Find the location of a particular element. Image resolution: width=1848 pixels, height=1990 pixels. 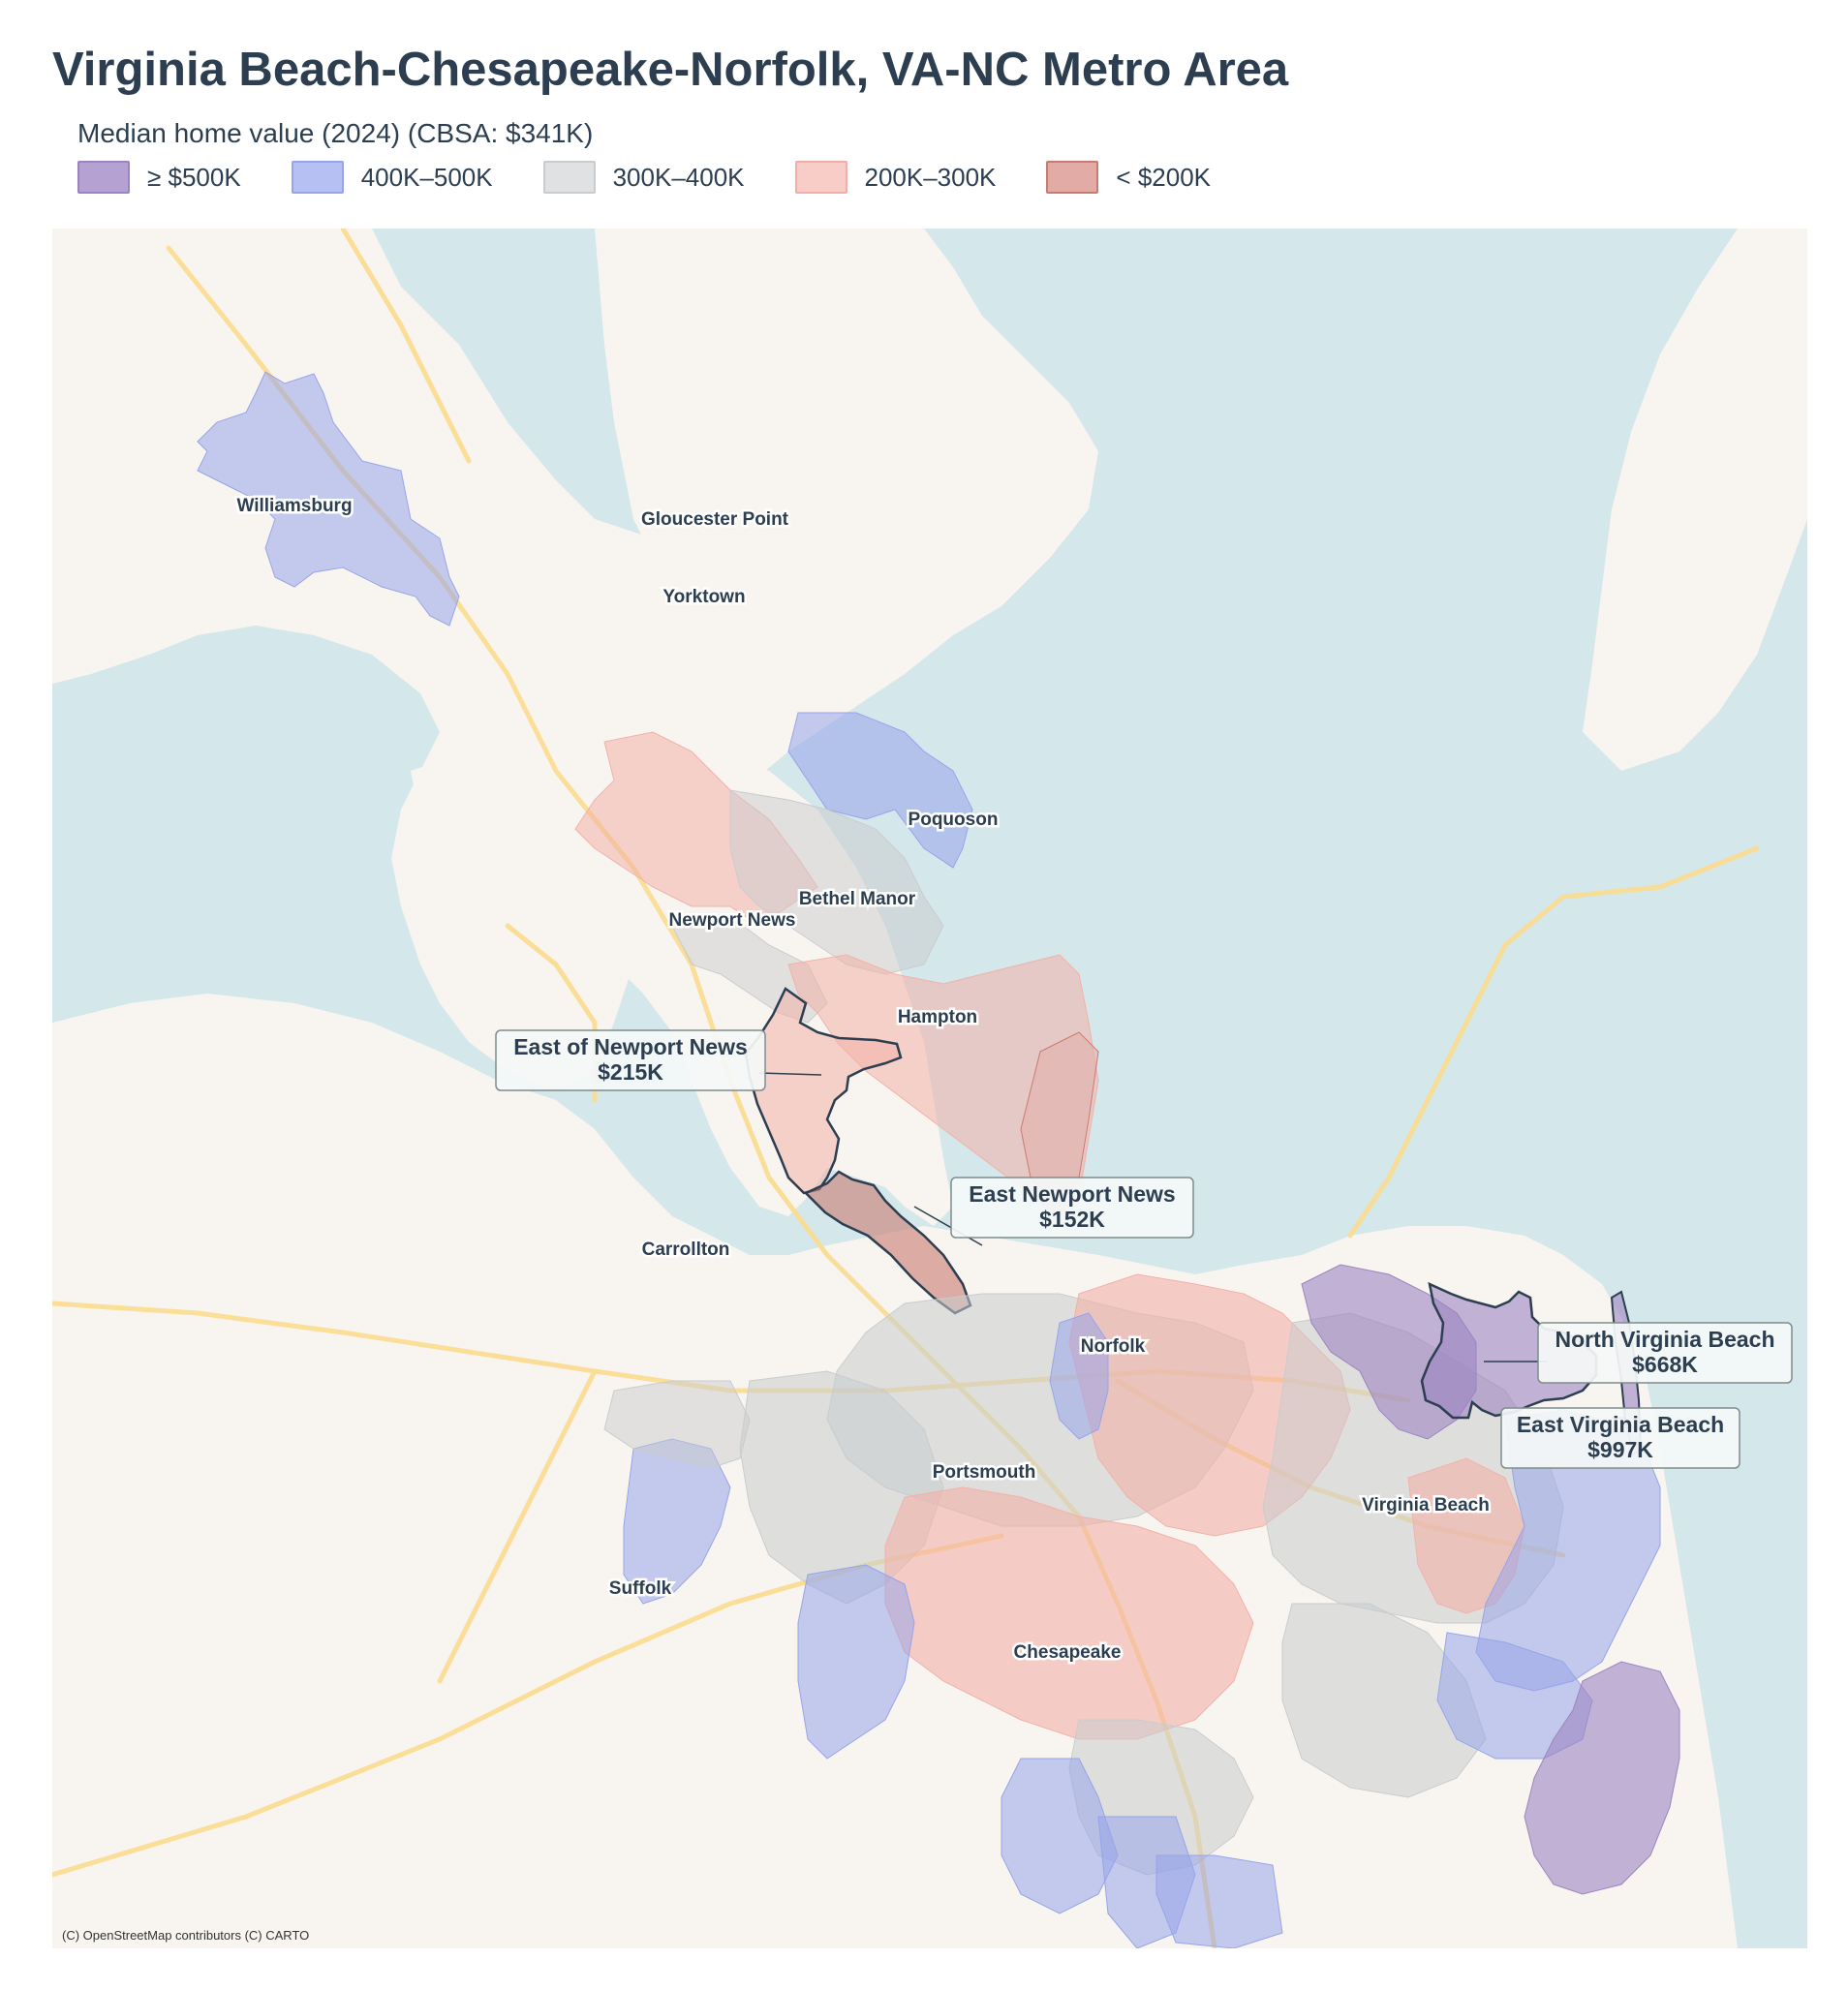

map-attribution: (C) OpenStreetMap contributors (C) CARTO is located at coordinates (186, 1936).